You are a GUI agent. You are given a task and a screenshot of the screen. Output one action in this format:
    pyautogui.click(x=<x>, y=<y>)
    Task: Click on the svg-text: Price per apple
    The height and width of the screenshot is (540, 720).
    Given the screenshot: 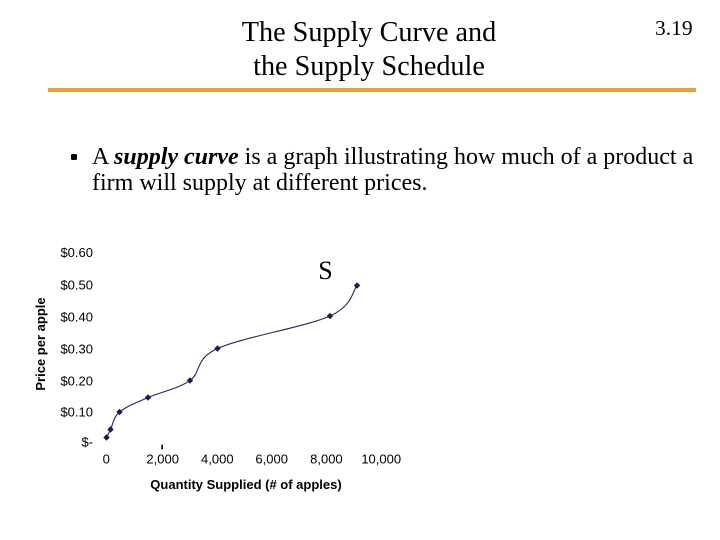 What is the action you would take?
    pyautogui.click(x=40, y=343)
    